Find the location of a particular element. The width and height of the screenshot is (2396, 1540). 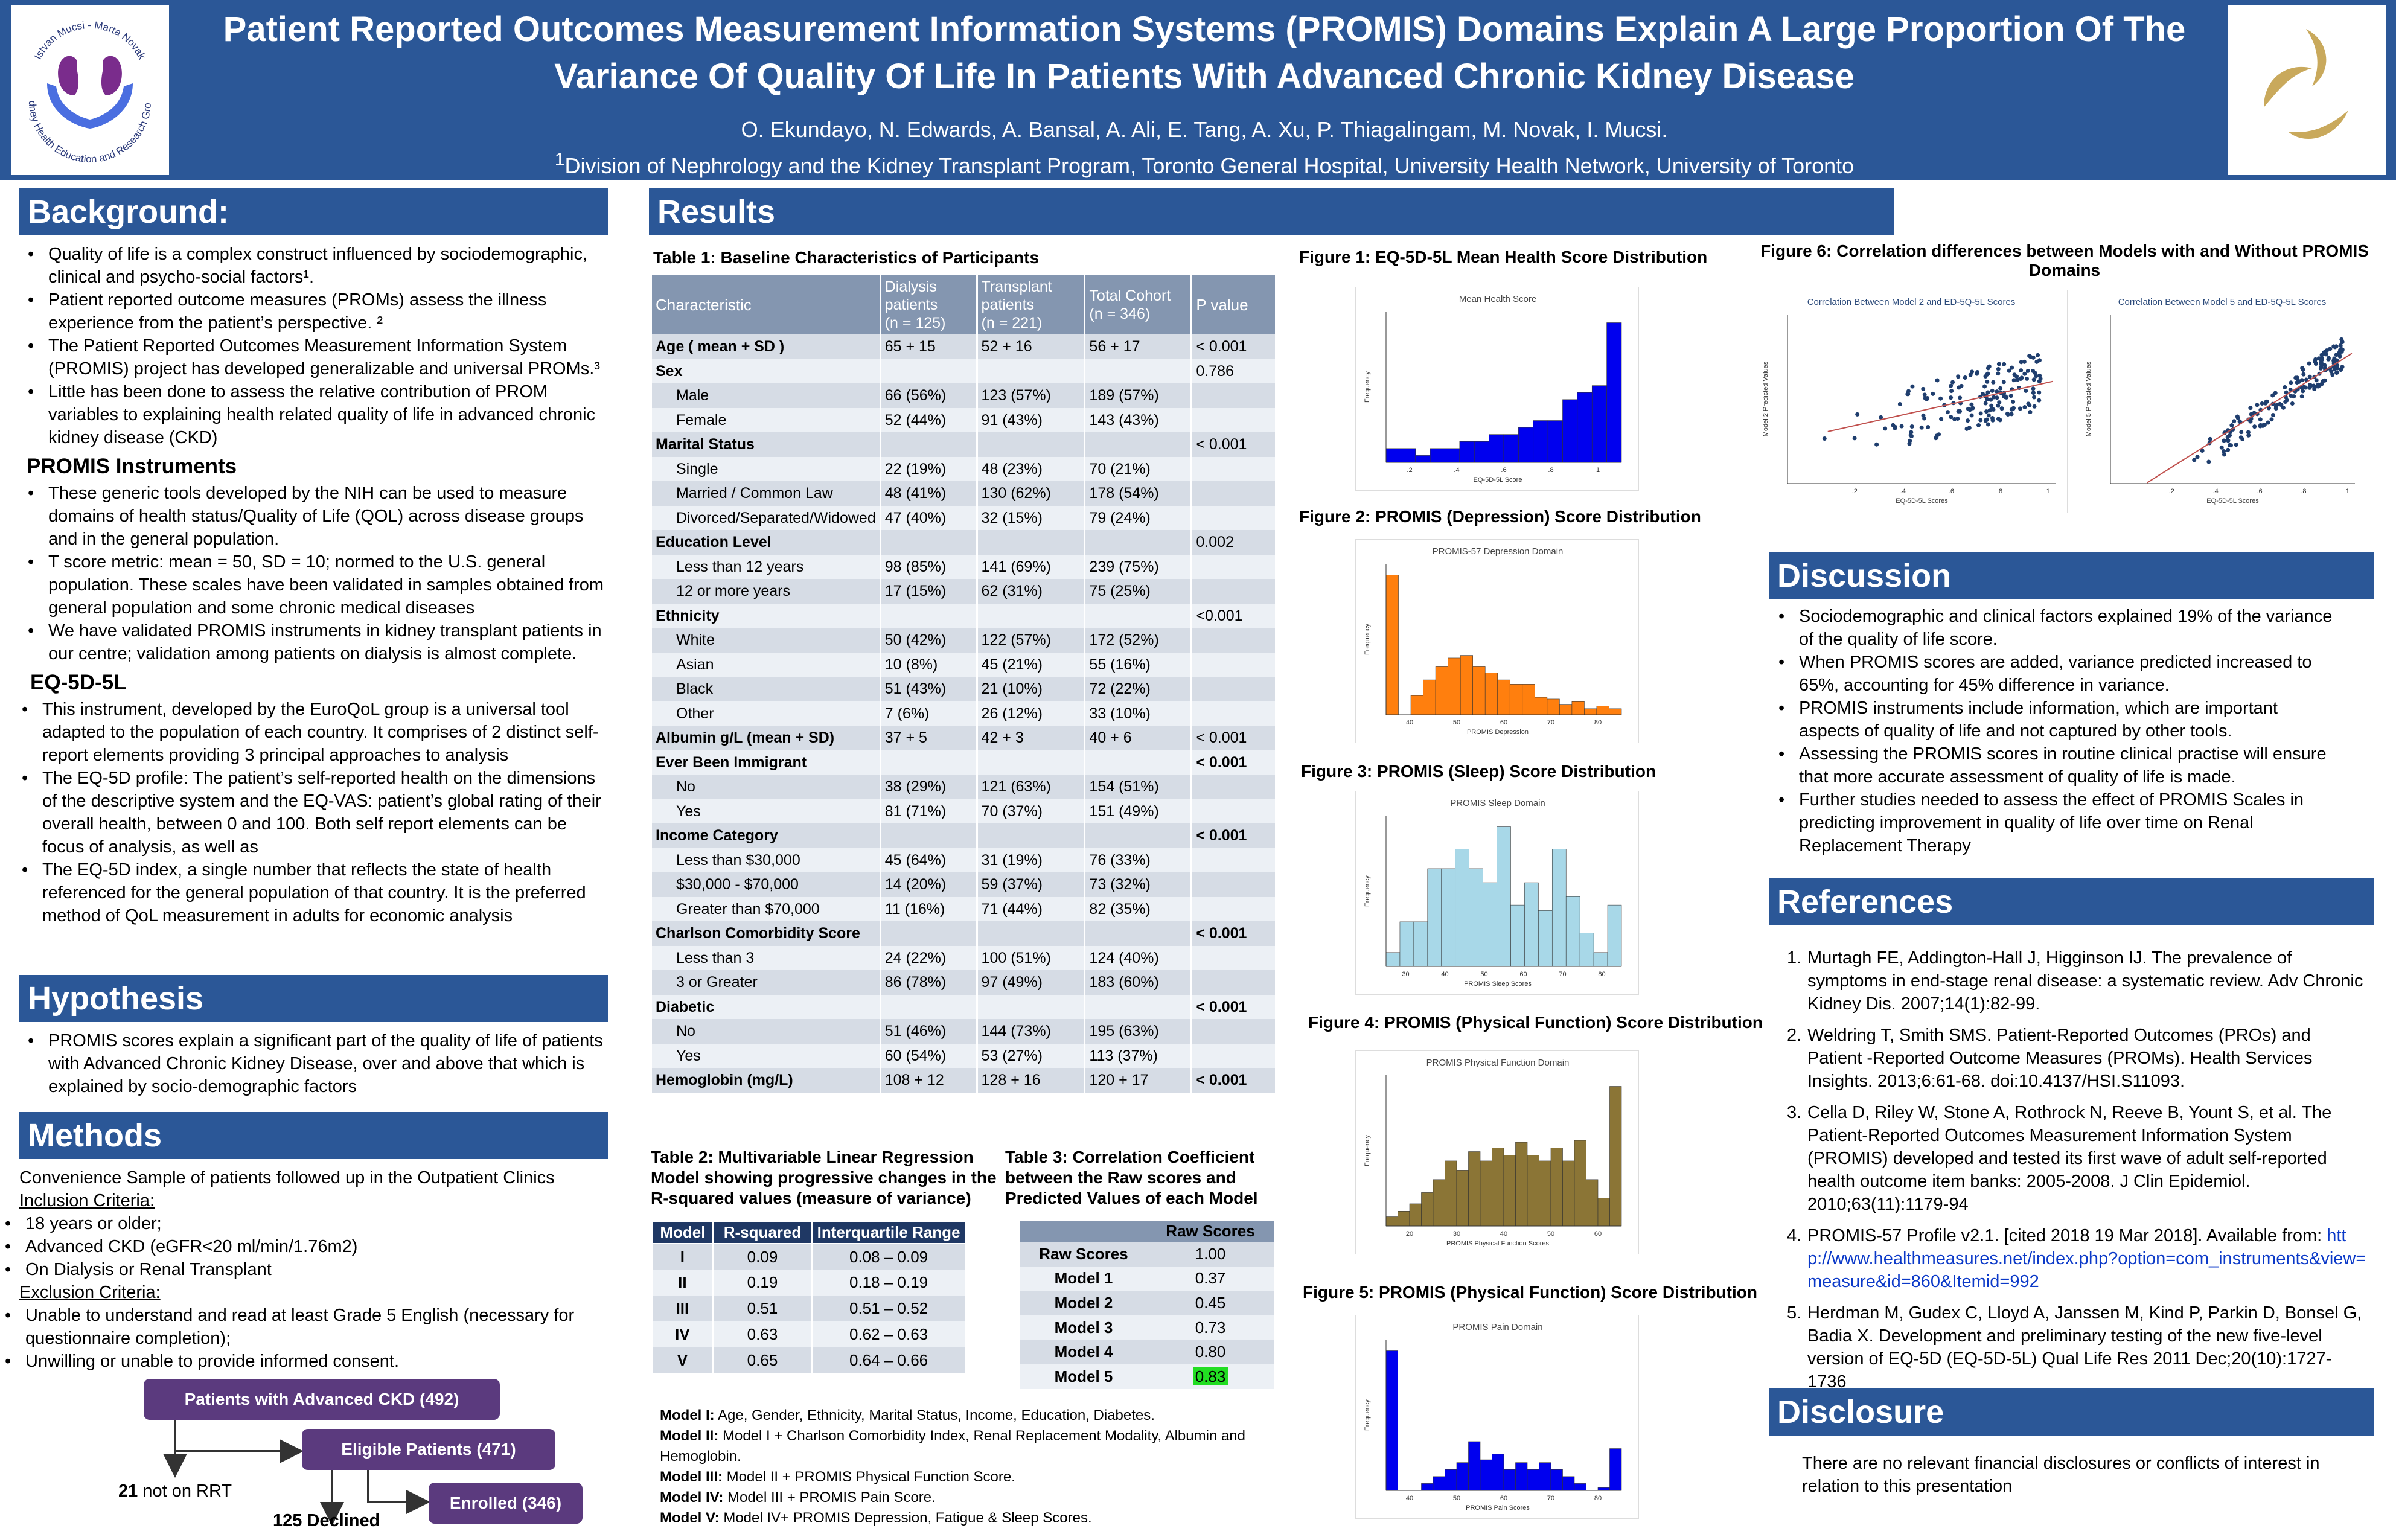

table-row: No 38 (29%) 121 (63%) 154 (51%) is located at coordinates (964, 787).